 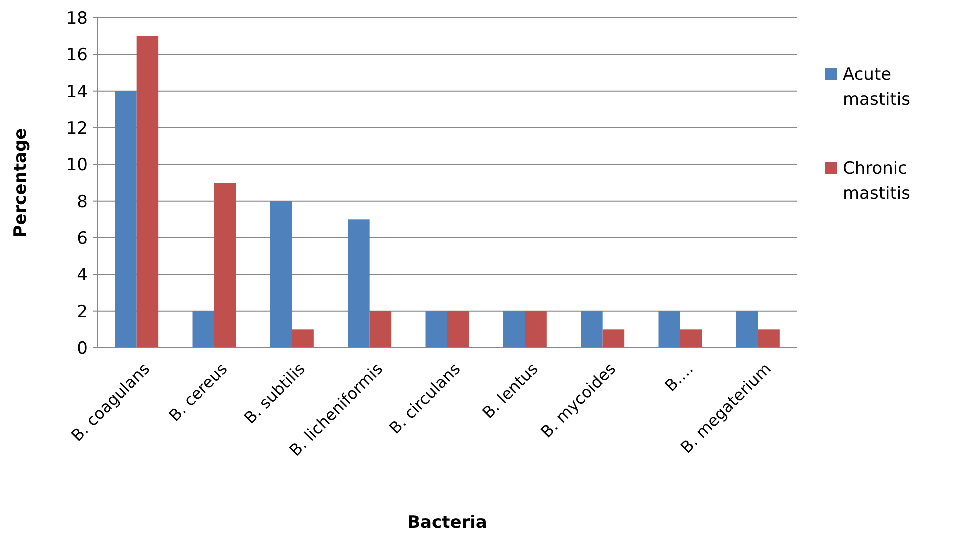 What do you see at coordinates (77, 128) in the screenshot?
I see `y-tick-label: 12` at bounding box center [77, 128].